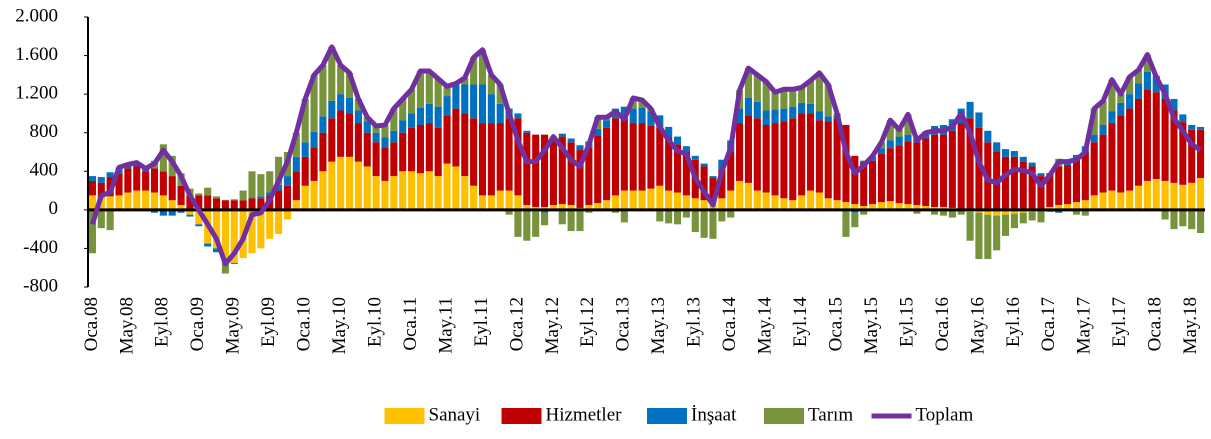 This screenshot has height=439, width=1211. What do you see at coordinates (800, 322) in the screenshot?
I see `x-tick-label: Eyl.14` at bounding box center [800, 322].